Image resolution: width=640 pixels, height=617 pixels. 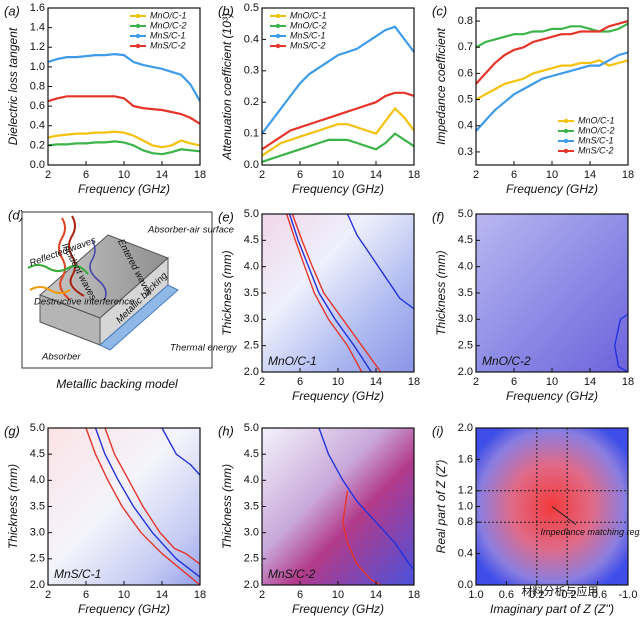 I want to click on panel-inner-label: MnS/C-2, so click(x=292, y=574).